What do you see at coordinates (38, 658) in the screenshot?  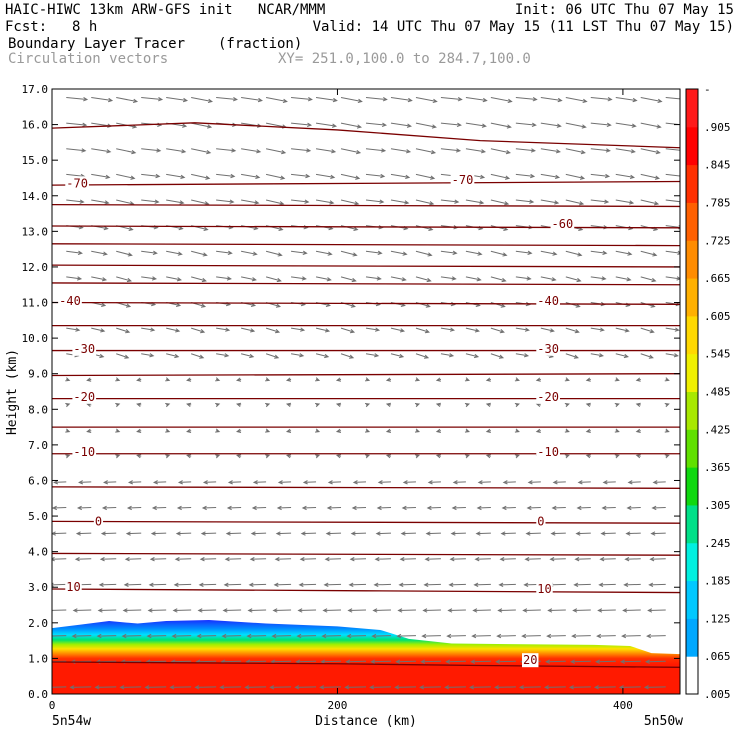 I see `y-tick-label: 1.0` at bounding box center [38, 658].